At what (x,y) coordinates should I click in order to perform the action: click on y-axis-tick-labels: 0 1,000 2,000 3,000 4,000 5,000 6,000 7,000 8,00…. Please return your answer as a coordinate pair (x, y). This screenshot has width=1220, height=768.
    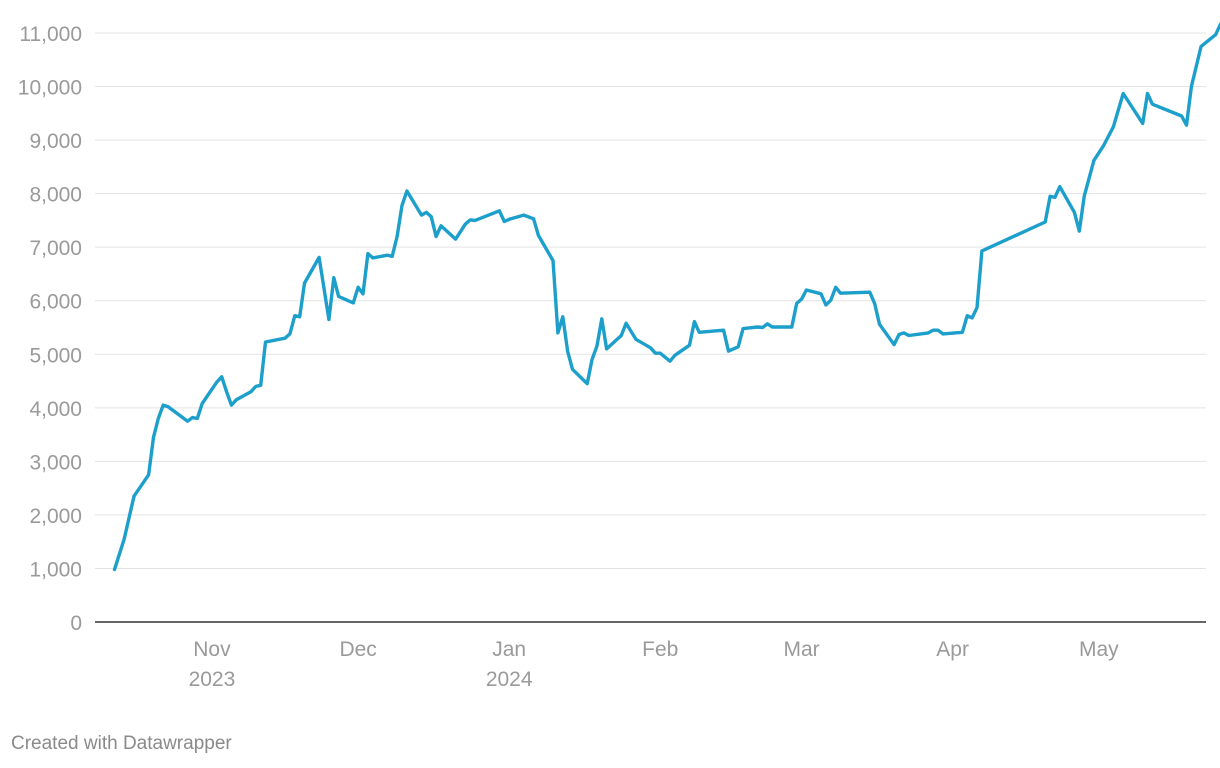
    Looking at the image, I should click on (50, 329).